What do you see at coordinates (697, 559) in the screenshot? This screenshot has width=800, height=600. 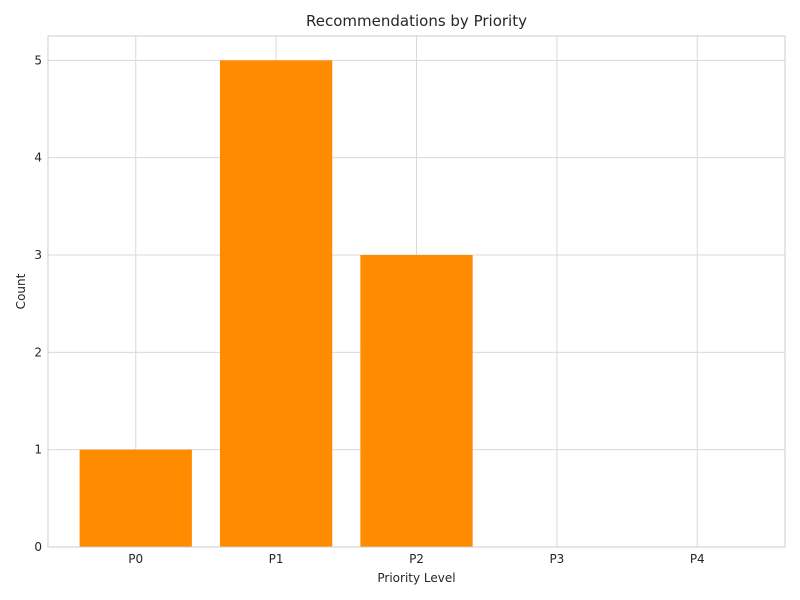 I see `x-tick-label: P4` at bounding box center [697, 559].